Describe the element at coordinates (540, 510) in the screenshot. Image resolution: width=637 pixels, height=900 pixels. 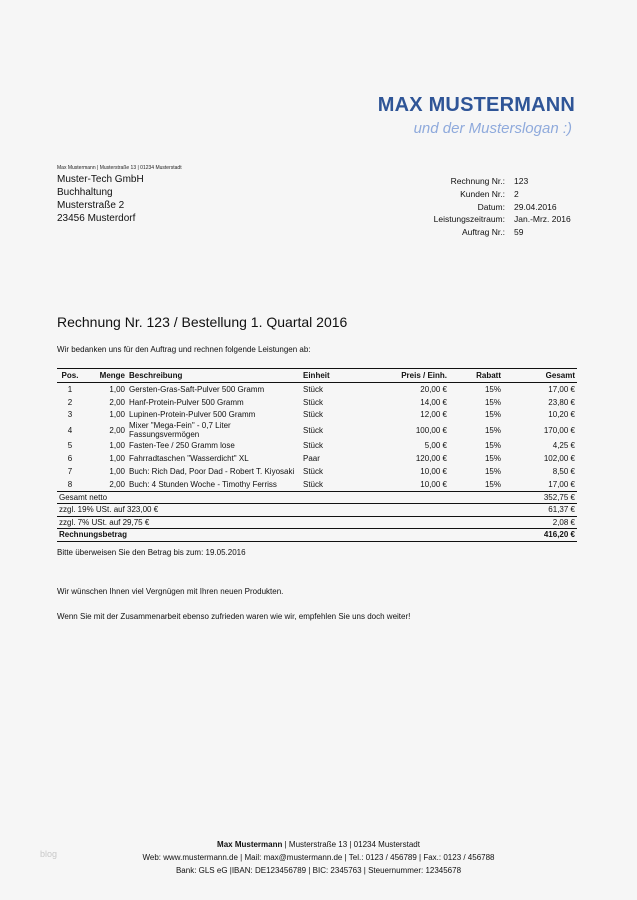
I see `summary-value: 61,37 €` at that location.